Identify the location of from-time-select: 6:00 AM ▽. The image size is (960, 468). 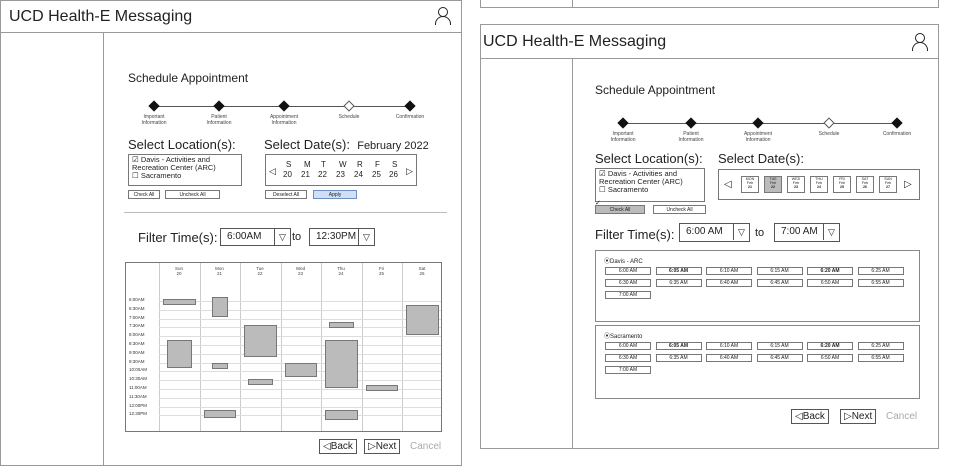
(714, 232).